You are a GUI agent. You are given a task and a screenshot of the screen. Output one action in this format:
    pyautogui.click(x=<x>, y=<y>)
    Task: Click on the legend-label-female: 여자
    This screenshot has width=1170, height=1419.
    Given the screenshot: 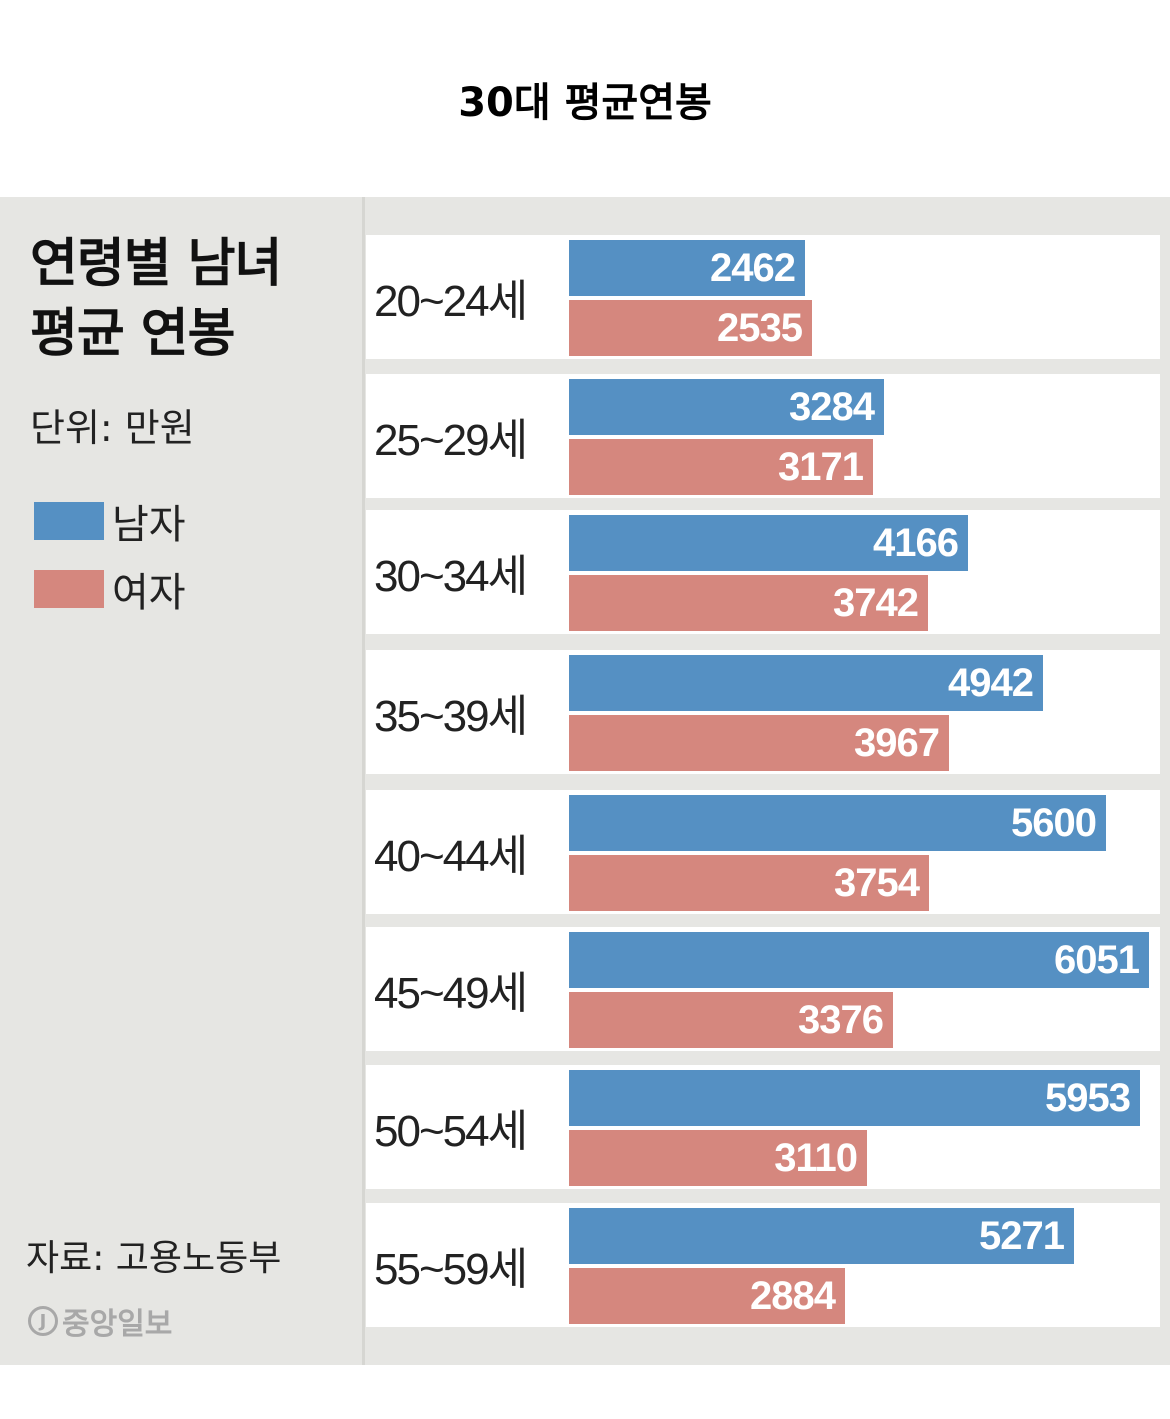 What is the action you would take?
    pyautogui.click(x=149, y=593)
    